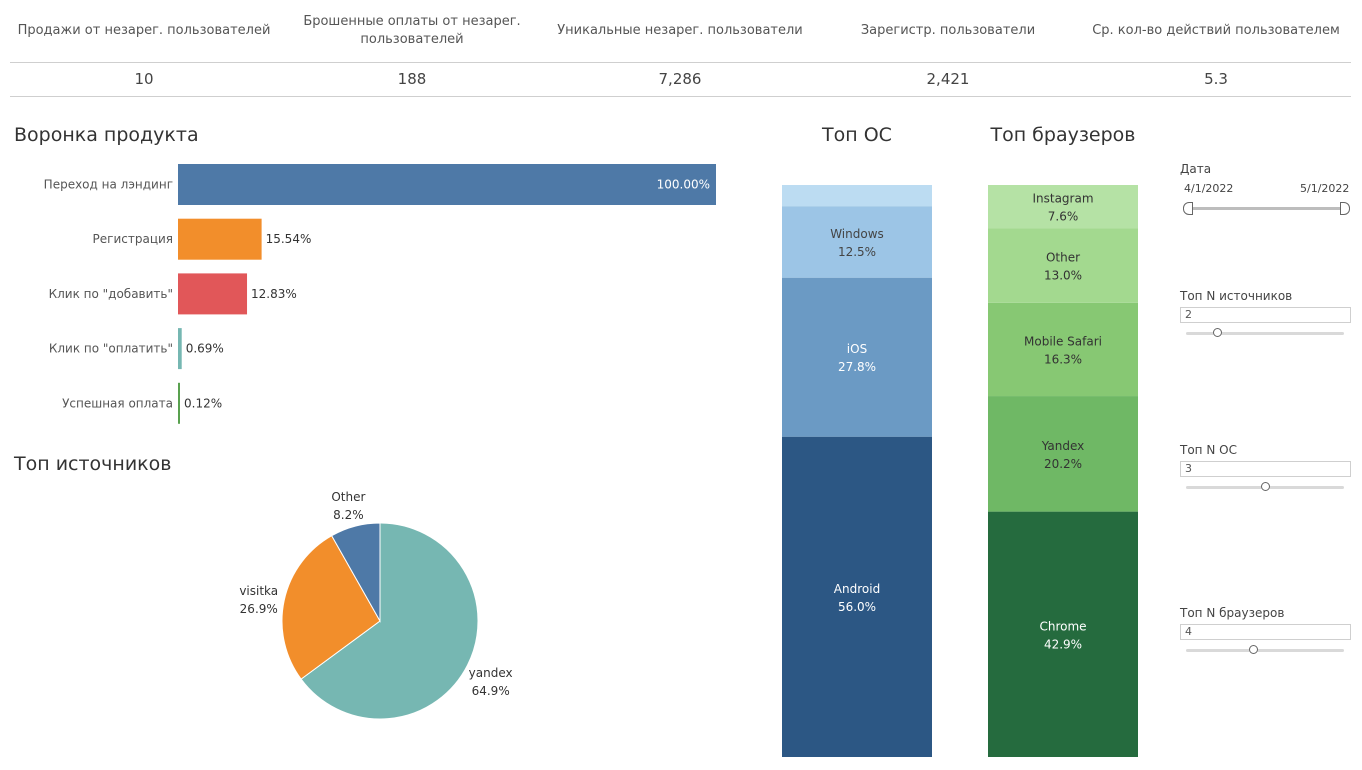 The height and width of the screenshot is (770, 1362). Describe the element at coordinates (289, 239) in the screenshot. I see `funnel-value-label: 15.54%` at that location.